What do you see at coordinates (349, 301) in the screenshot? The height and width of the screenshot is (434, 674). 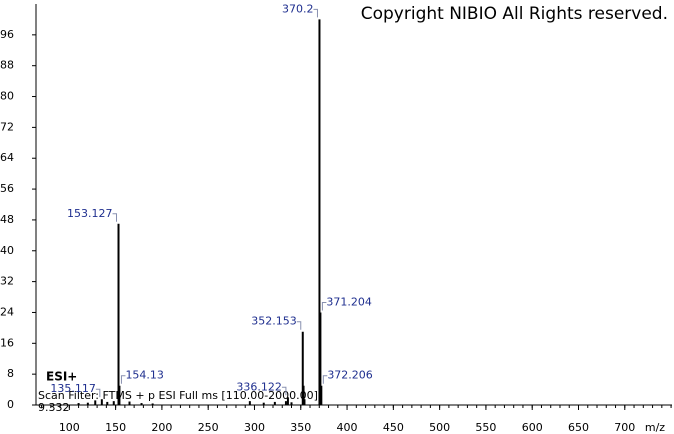 I see `peak-label: 371.204` at bounding box center [349, 301].